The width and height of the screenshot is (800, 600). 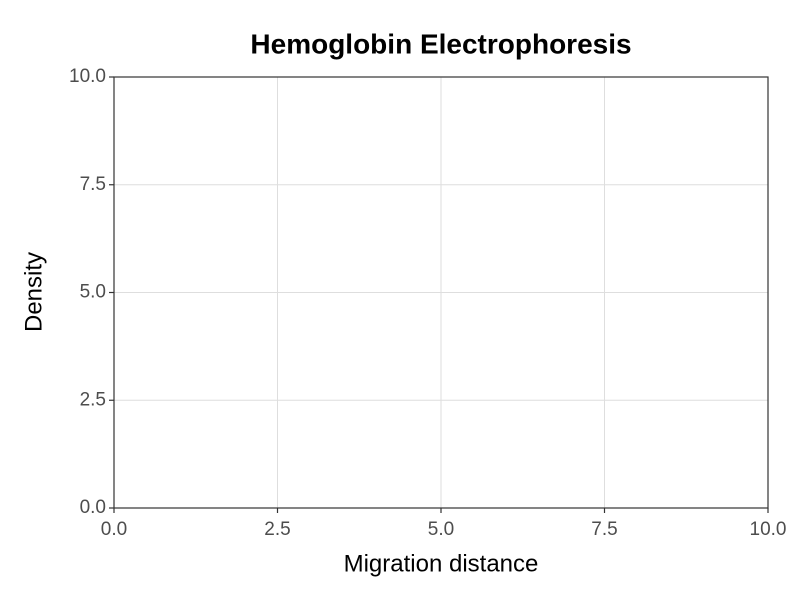 I want to click on x-tick-label: 2.5, so click(x=277, y=529).